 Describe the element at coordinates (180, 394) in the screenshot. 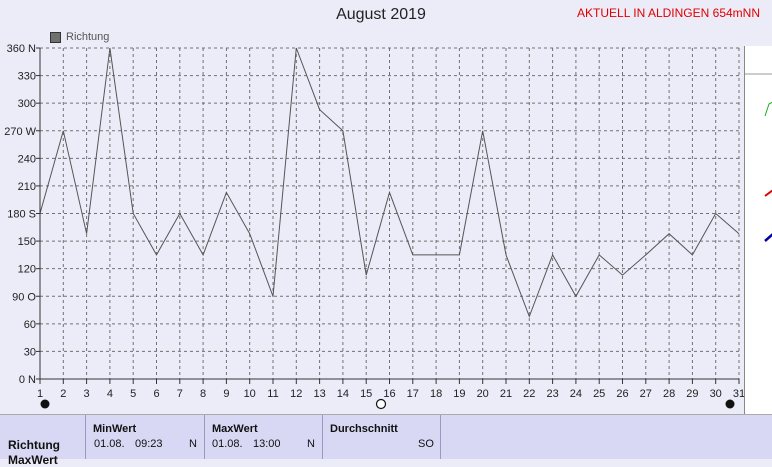

I see `x-tick-label: 7` at that location.